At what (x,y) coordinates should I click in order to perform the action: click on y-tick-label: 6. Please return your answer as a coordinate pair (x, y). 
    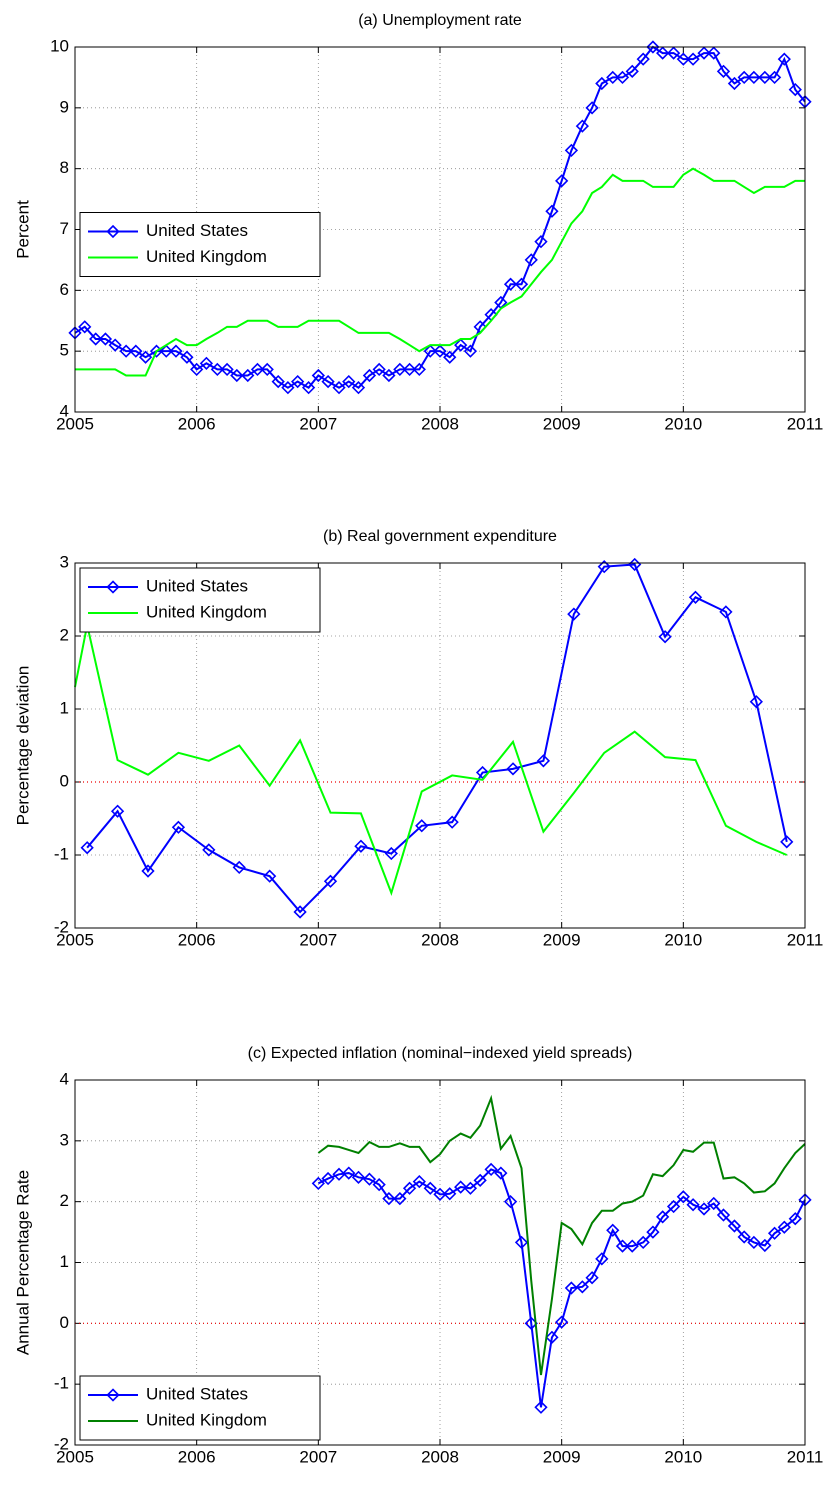
    Looking at the image, I should click on (64, 289).